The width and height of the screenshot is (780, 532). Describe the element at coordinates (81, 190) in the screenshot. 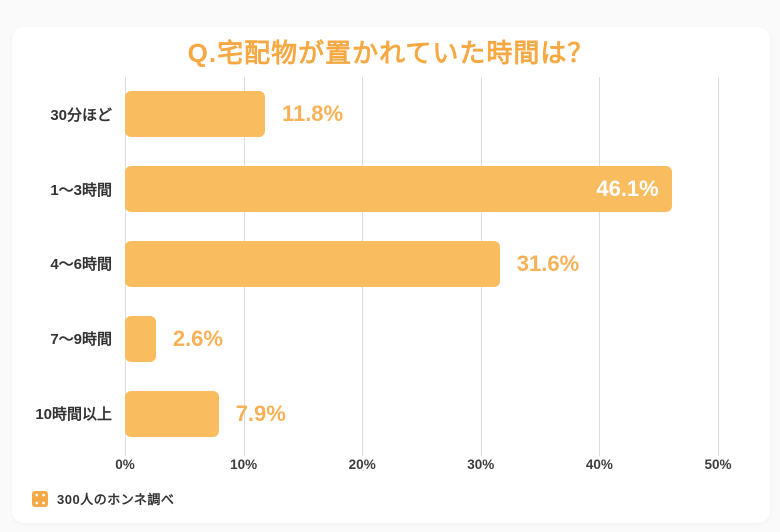

I see `category-label: 1〜3時間` at that location.